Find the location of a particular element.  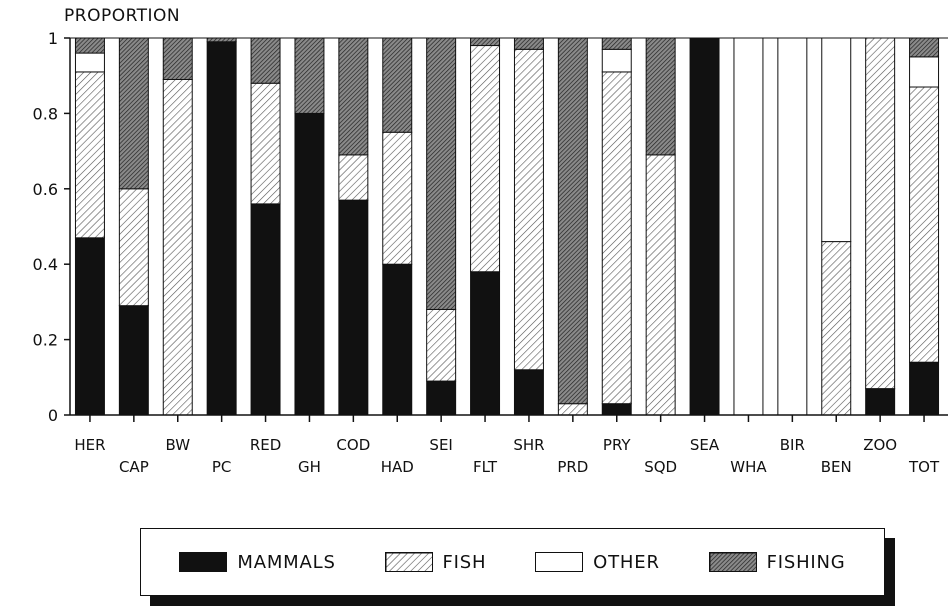

x-tick-label: SEA is located at coordinates (705, 445).